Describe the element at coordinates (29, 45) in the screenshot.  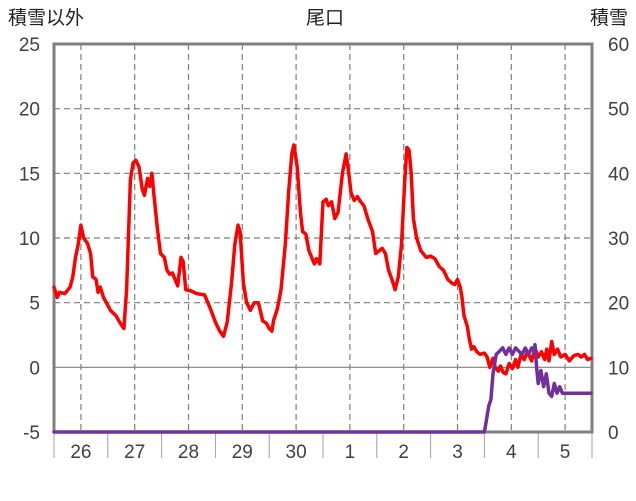
I see `left-tick-label: 25` at that location.